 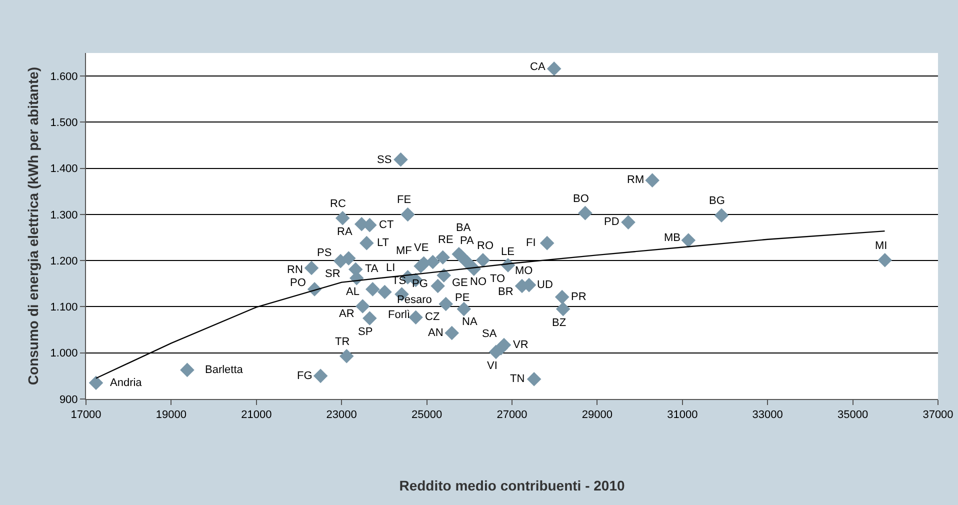 What do you see at coordinates (64, 308) in the screenshot?
I see `y-tick-label: 1.100` at bounding box center [64, 308].